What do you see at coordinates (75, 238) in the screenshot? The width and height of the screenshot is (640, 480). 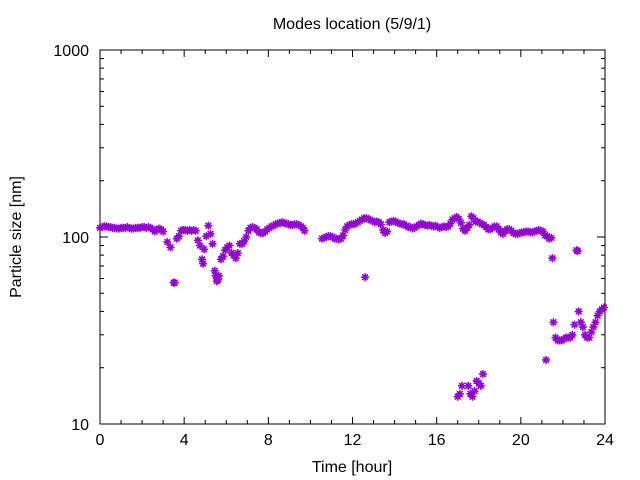 I see `y-tick-label: 100` at bounding box center [75, 238].